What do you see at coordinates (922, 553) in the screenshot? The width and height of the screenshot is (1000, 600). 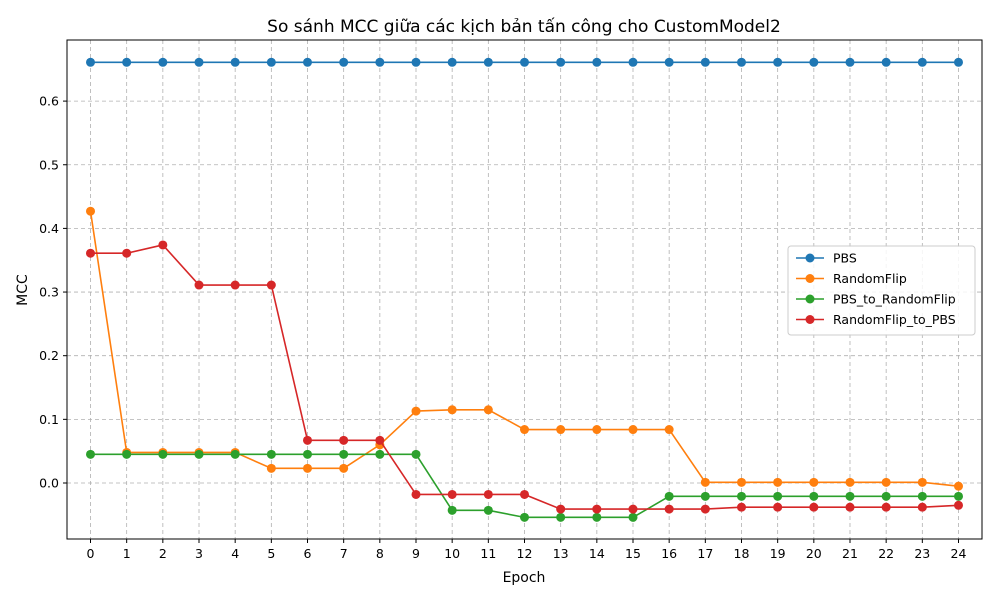 I see `x-tick-label: 23` at bounding box center [922, 553].